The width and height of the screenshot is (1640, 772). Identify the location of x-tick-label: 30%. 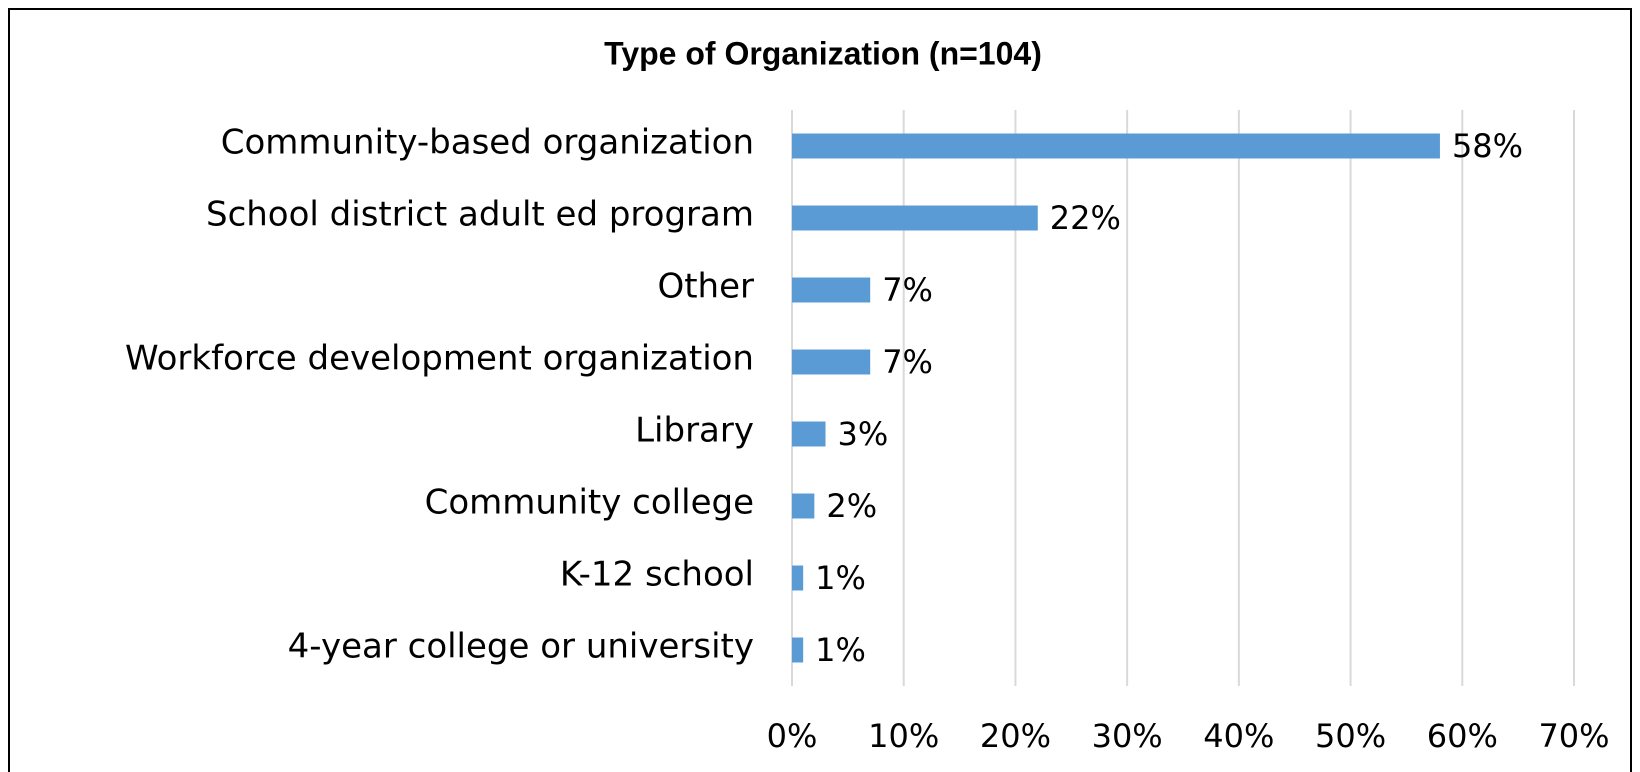
(1127, 736).